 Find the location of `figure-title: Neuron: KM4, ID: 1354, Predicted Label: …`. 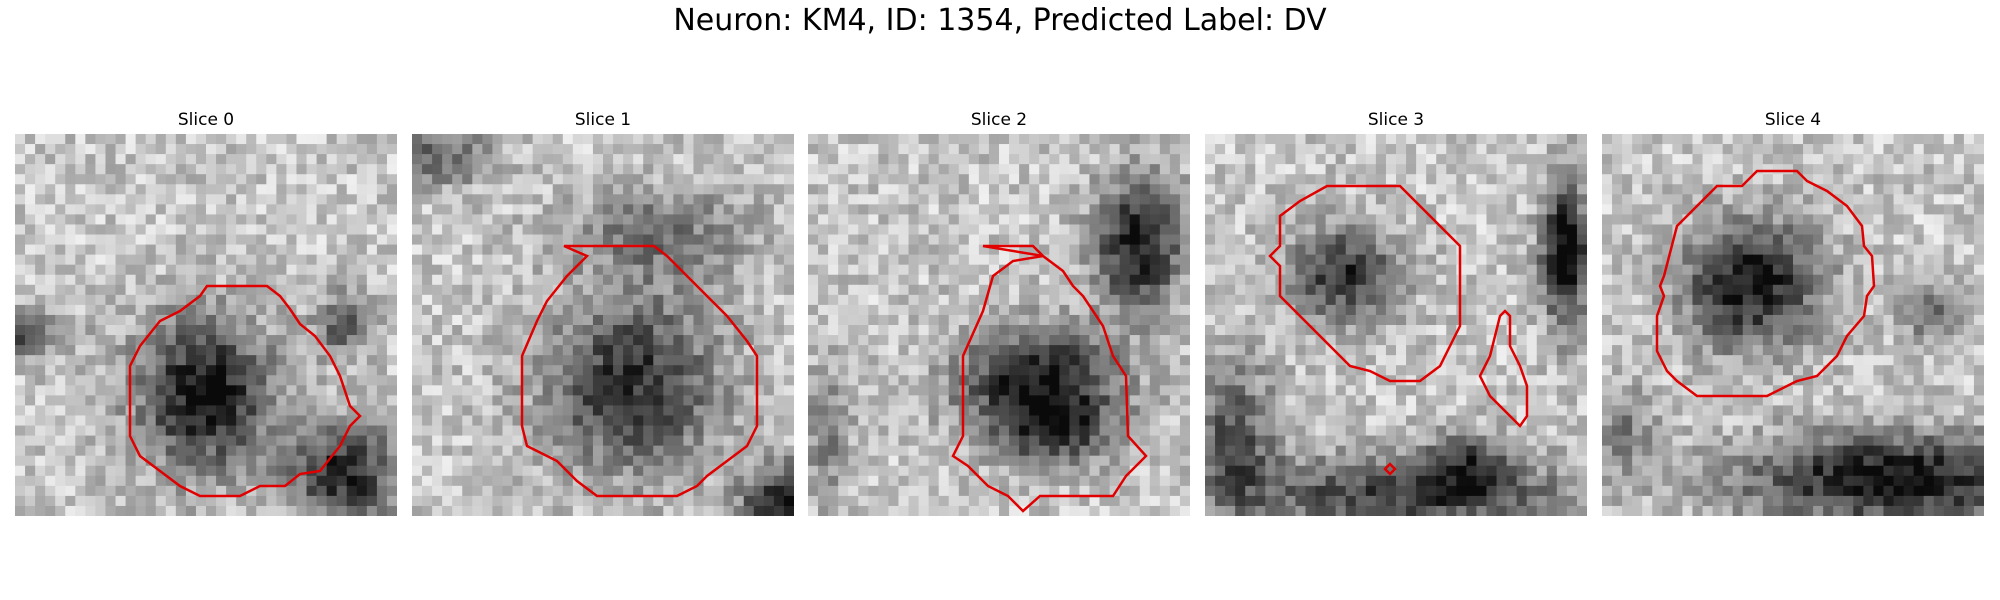

figure-title: Neuron: KM4, ID: 1354, Predicted Label: … is located at coordinates (1000, 20).